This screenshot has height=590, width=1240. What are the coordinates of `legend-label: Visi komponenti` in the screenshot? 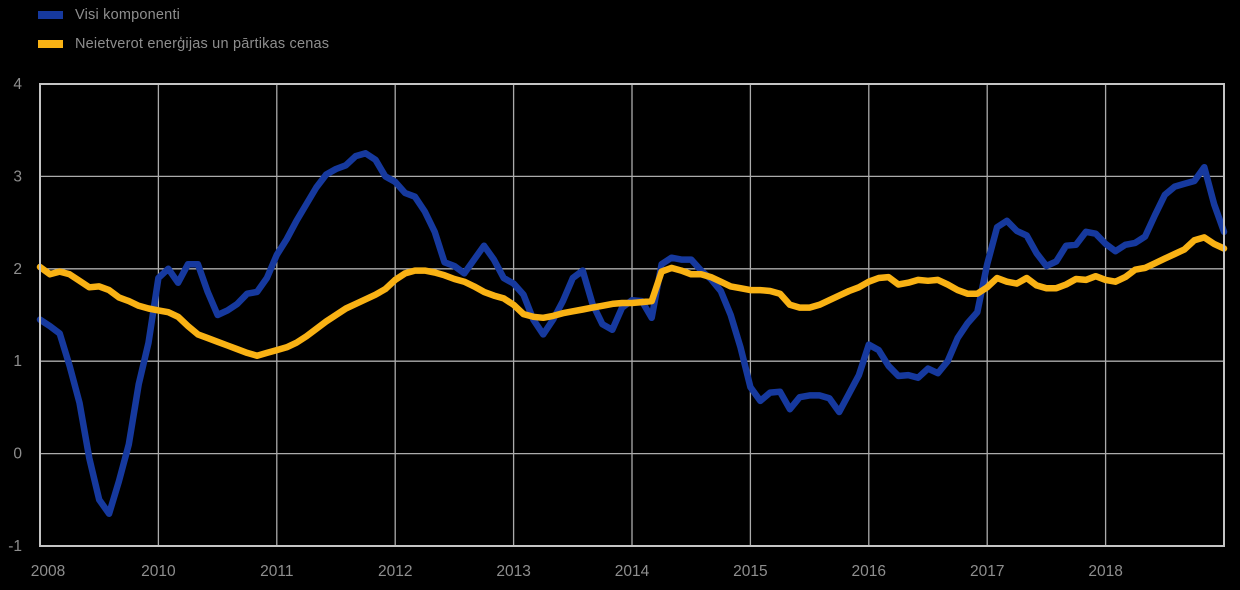 It's located at (128, 14).